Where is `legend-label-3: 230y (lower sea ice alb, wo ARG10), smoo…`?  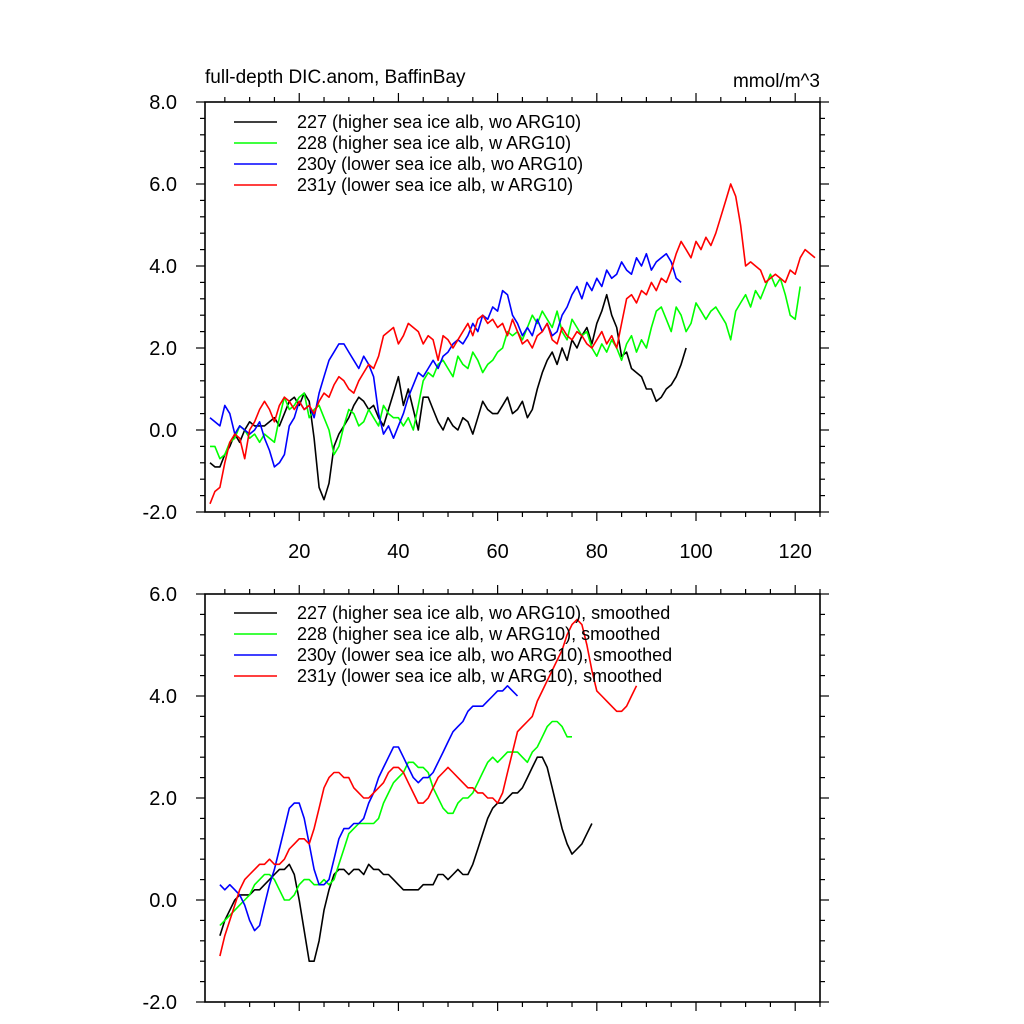
legend-label-3: 230y (lower sea ice alb, wo ARG10), smoo… is located at coordinates (484, 655).